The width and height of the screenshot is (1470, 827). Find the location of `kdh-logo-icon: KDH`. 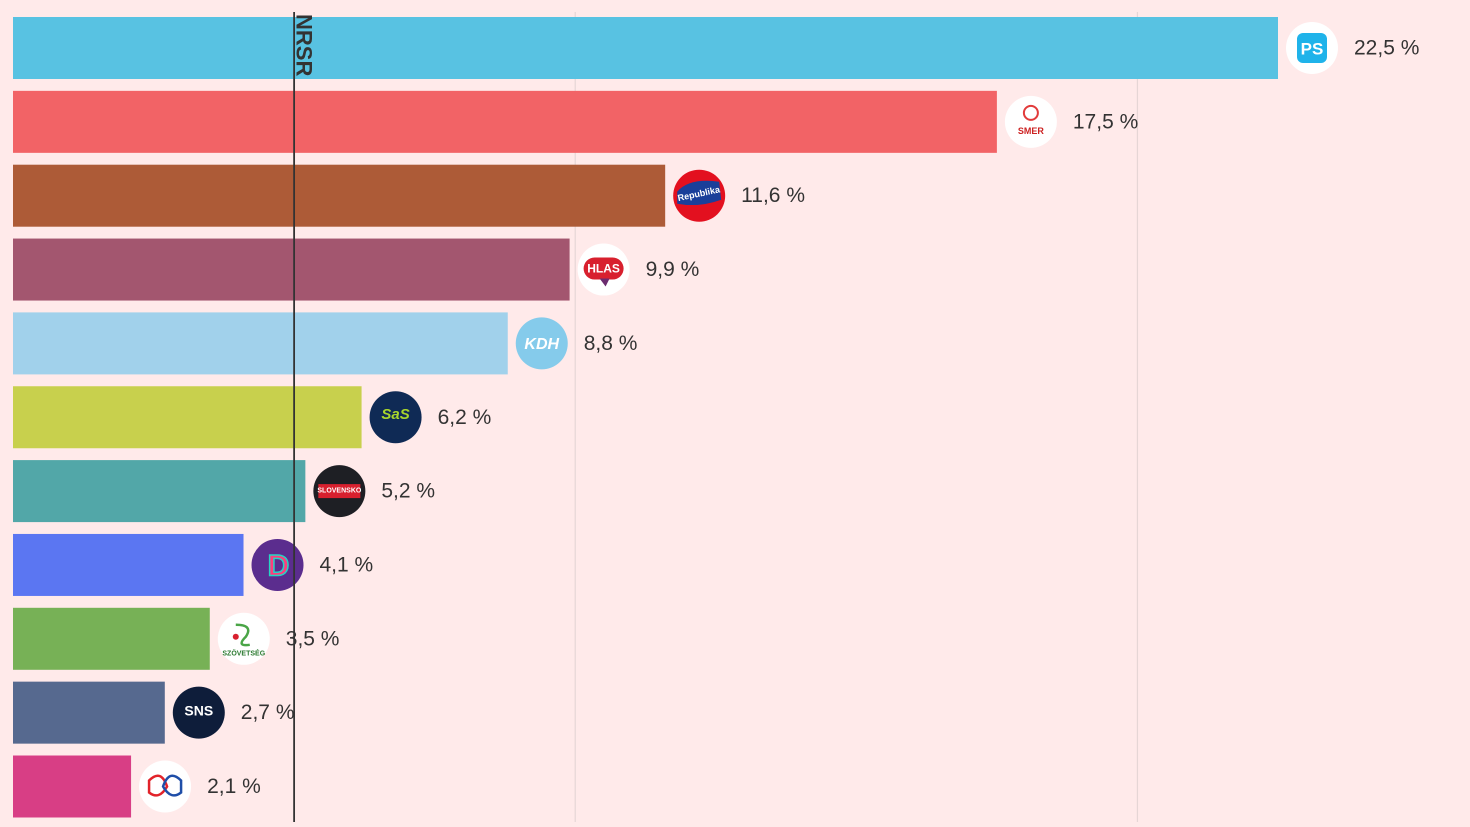

kdh-logo-icon: KDH is located at coordinates (541, 343).